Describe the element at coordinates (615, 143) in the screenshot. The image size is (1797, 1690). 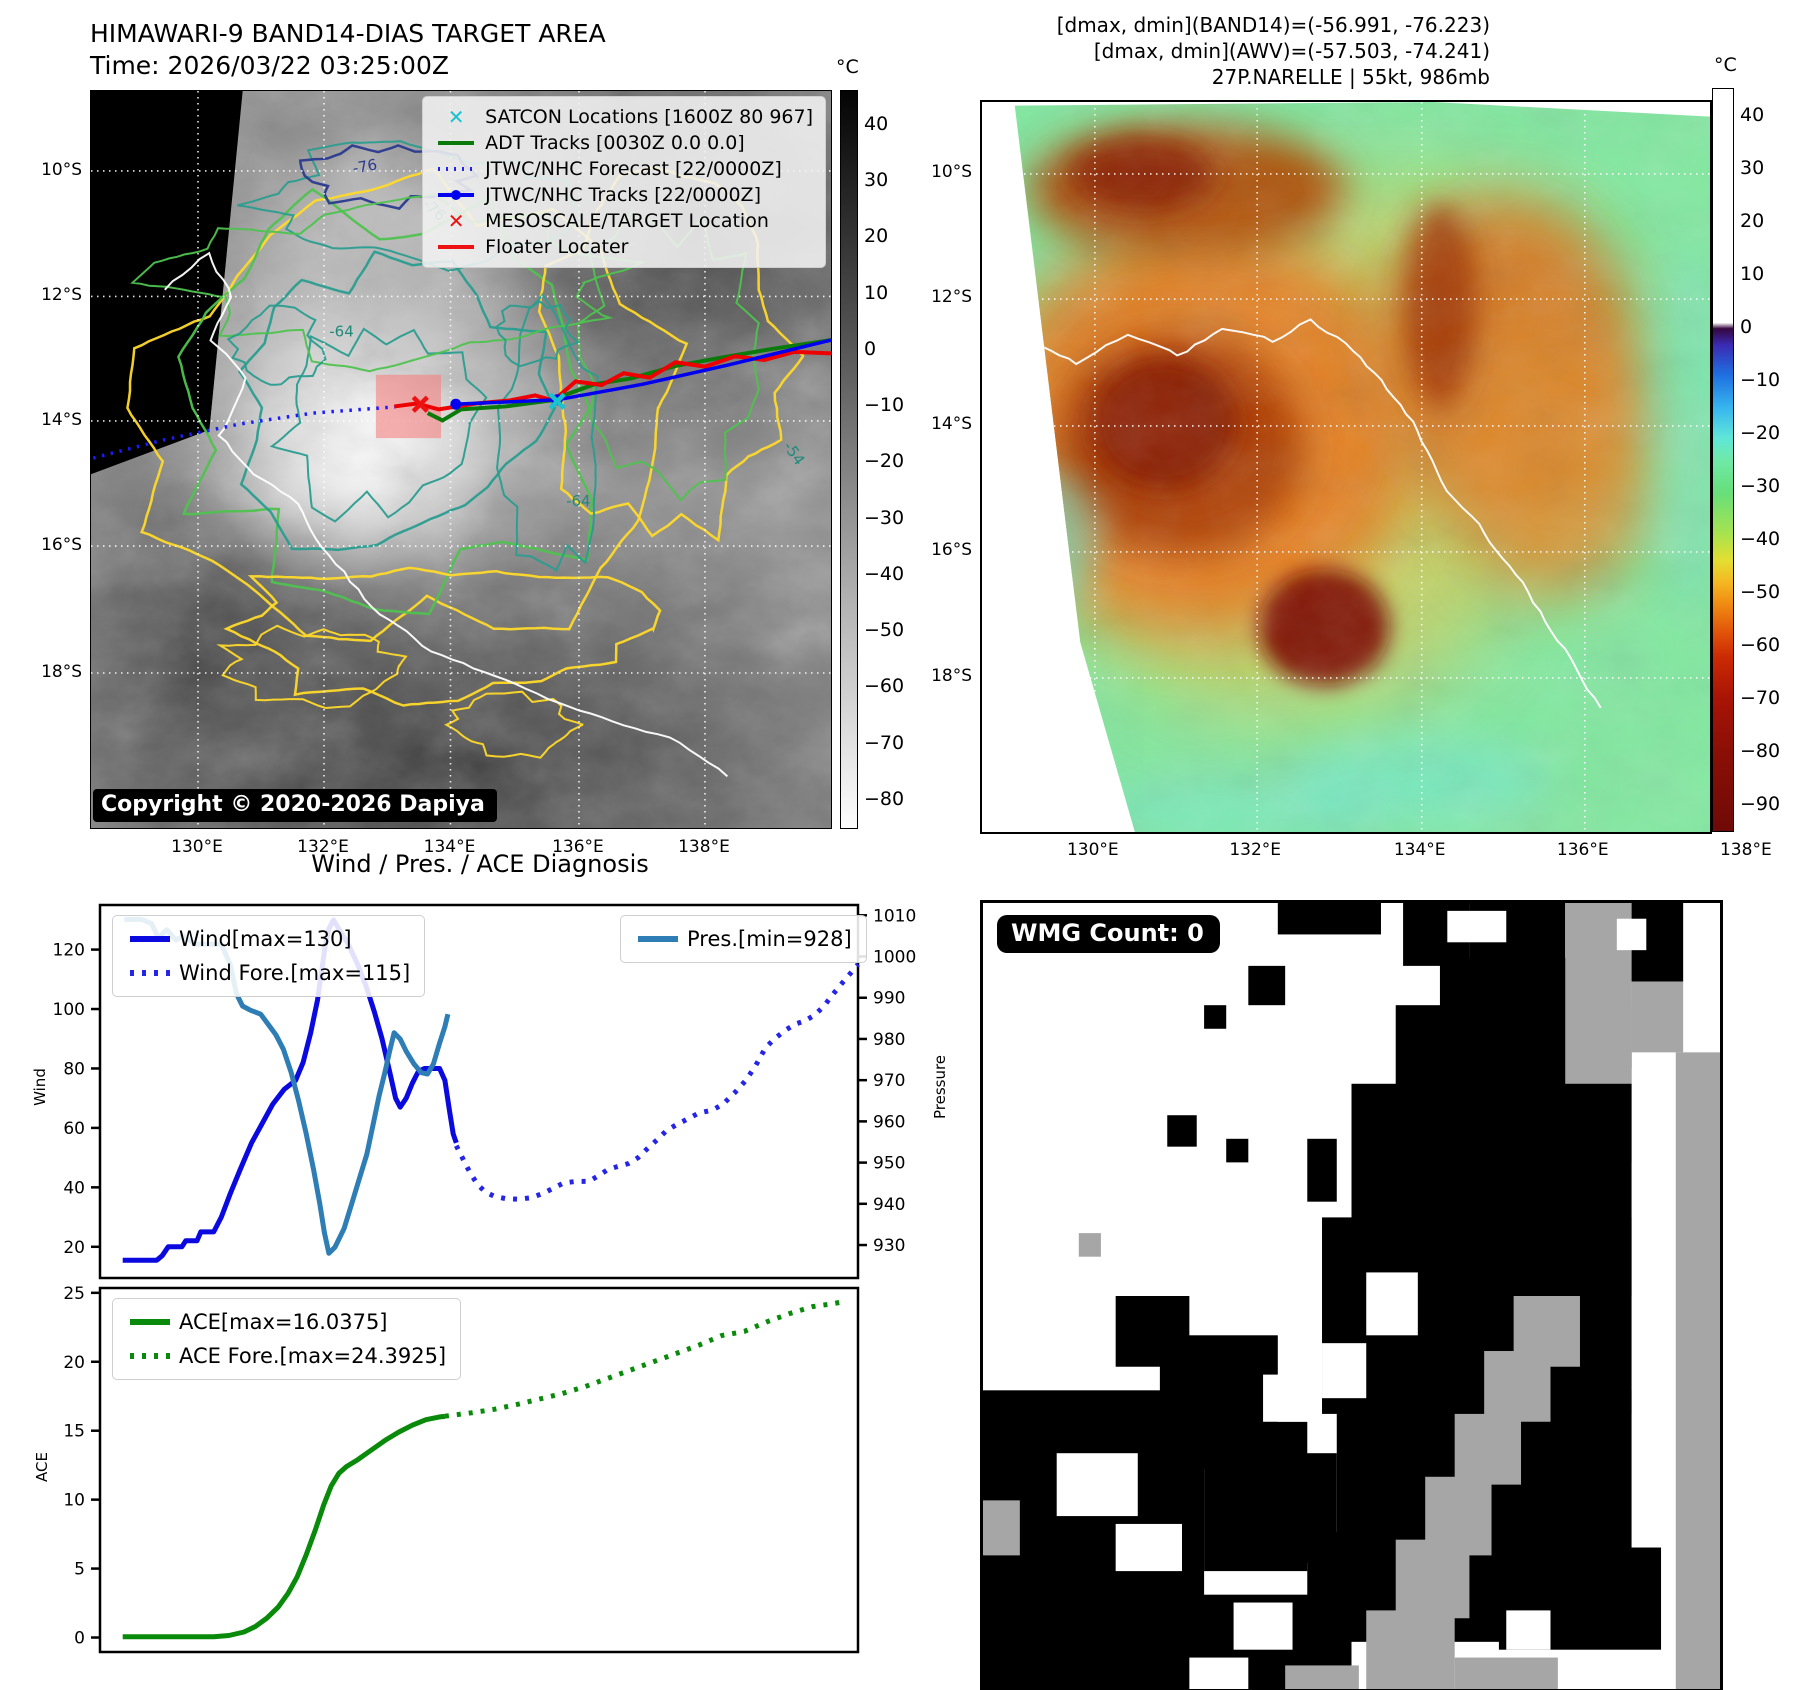
I see `legend-label: ADT Tracks [0030Z 0.0 0.0]` at that location.